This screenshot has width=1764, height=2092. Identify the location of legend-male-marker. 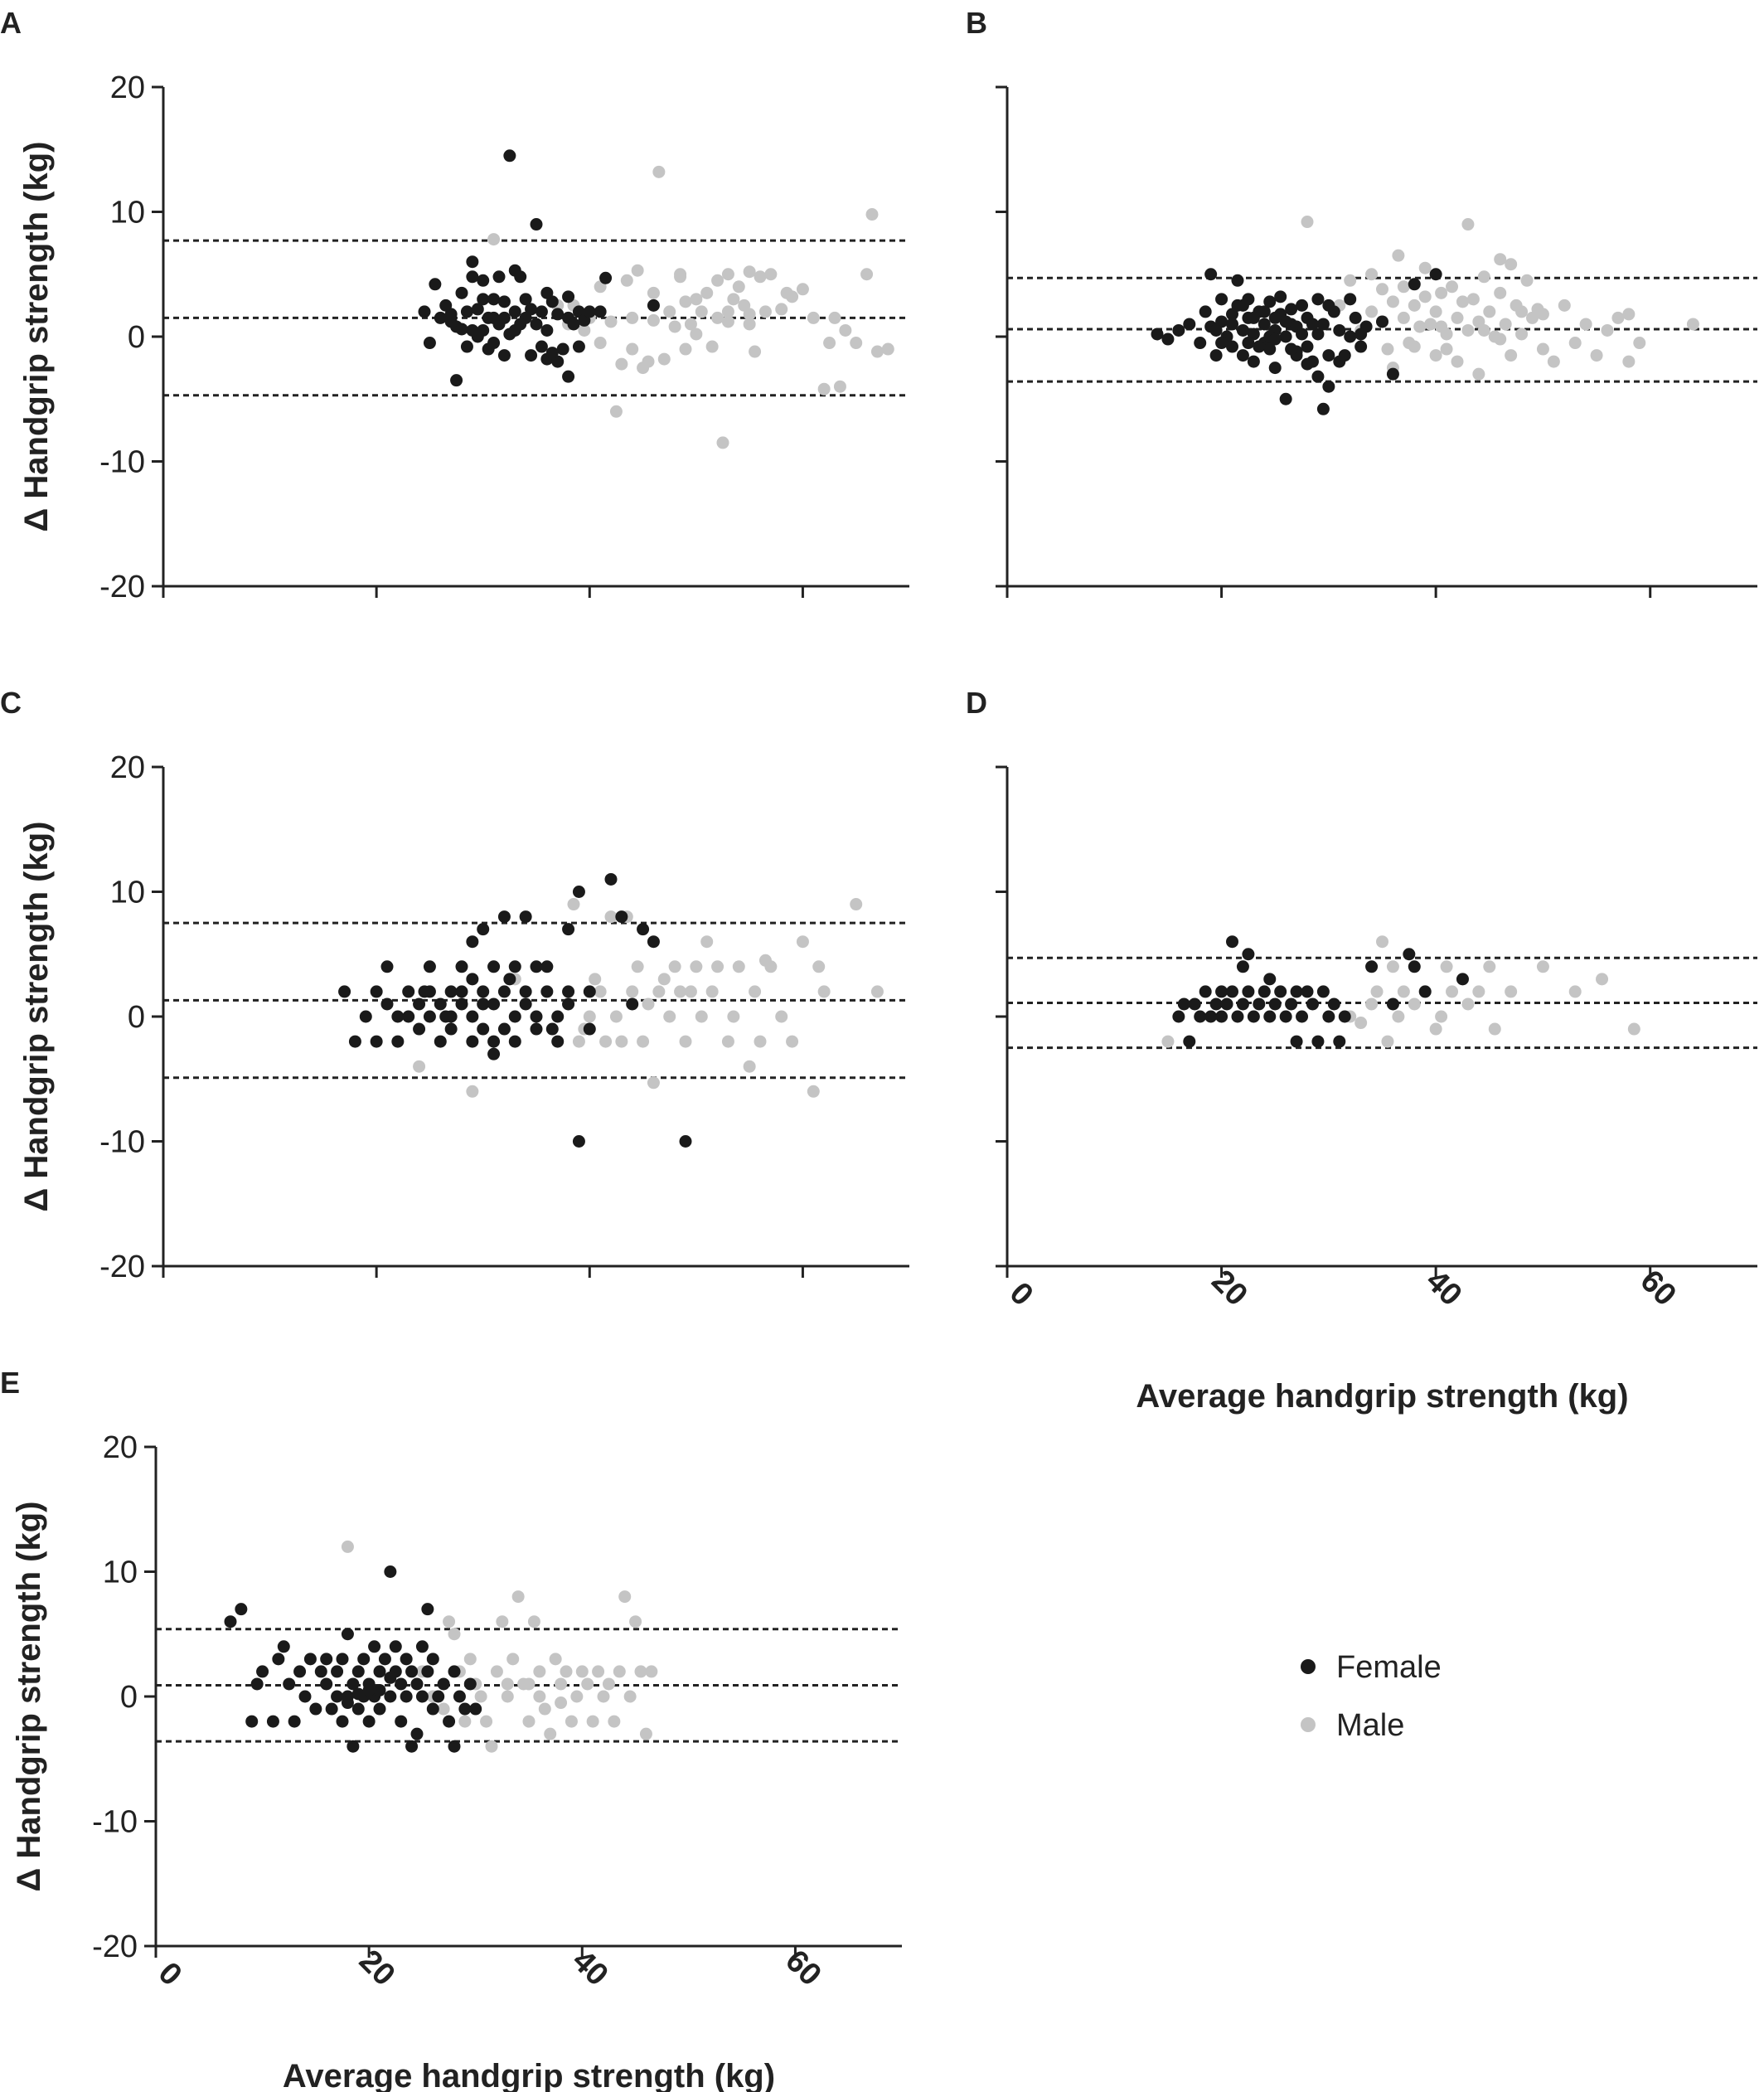
(1308, 1724).